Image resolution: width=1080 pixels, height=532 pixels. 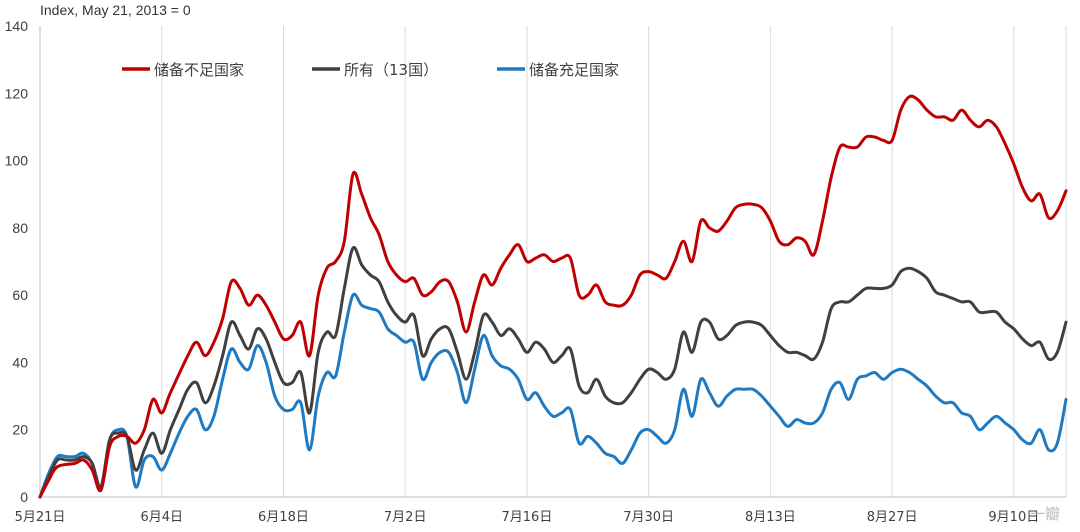 What do you see at coordinates (892, 517) in the screenshot?
I see `x-tick-label: 8月27日` at bounding box center [892, 517].